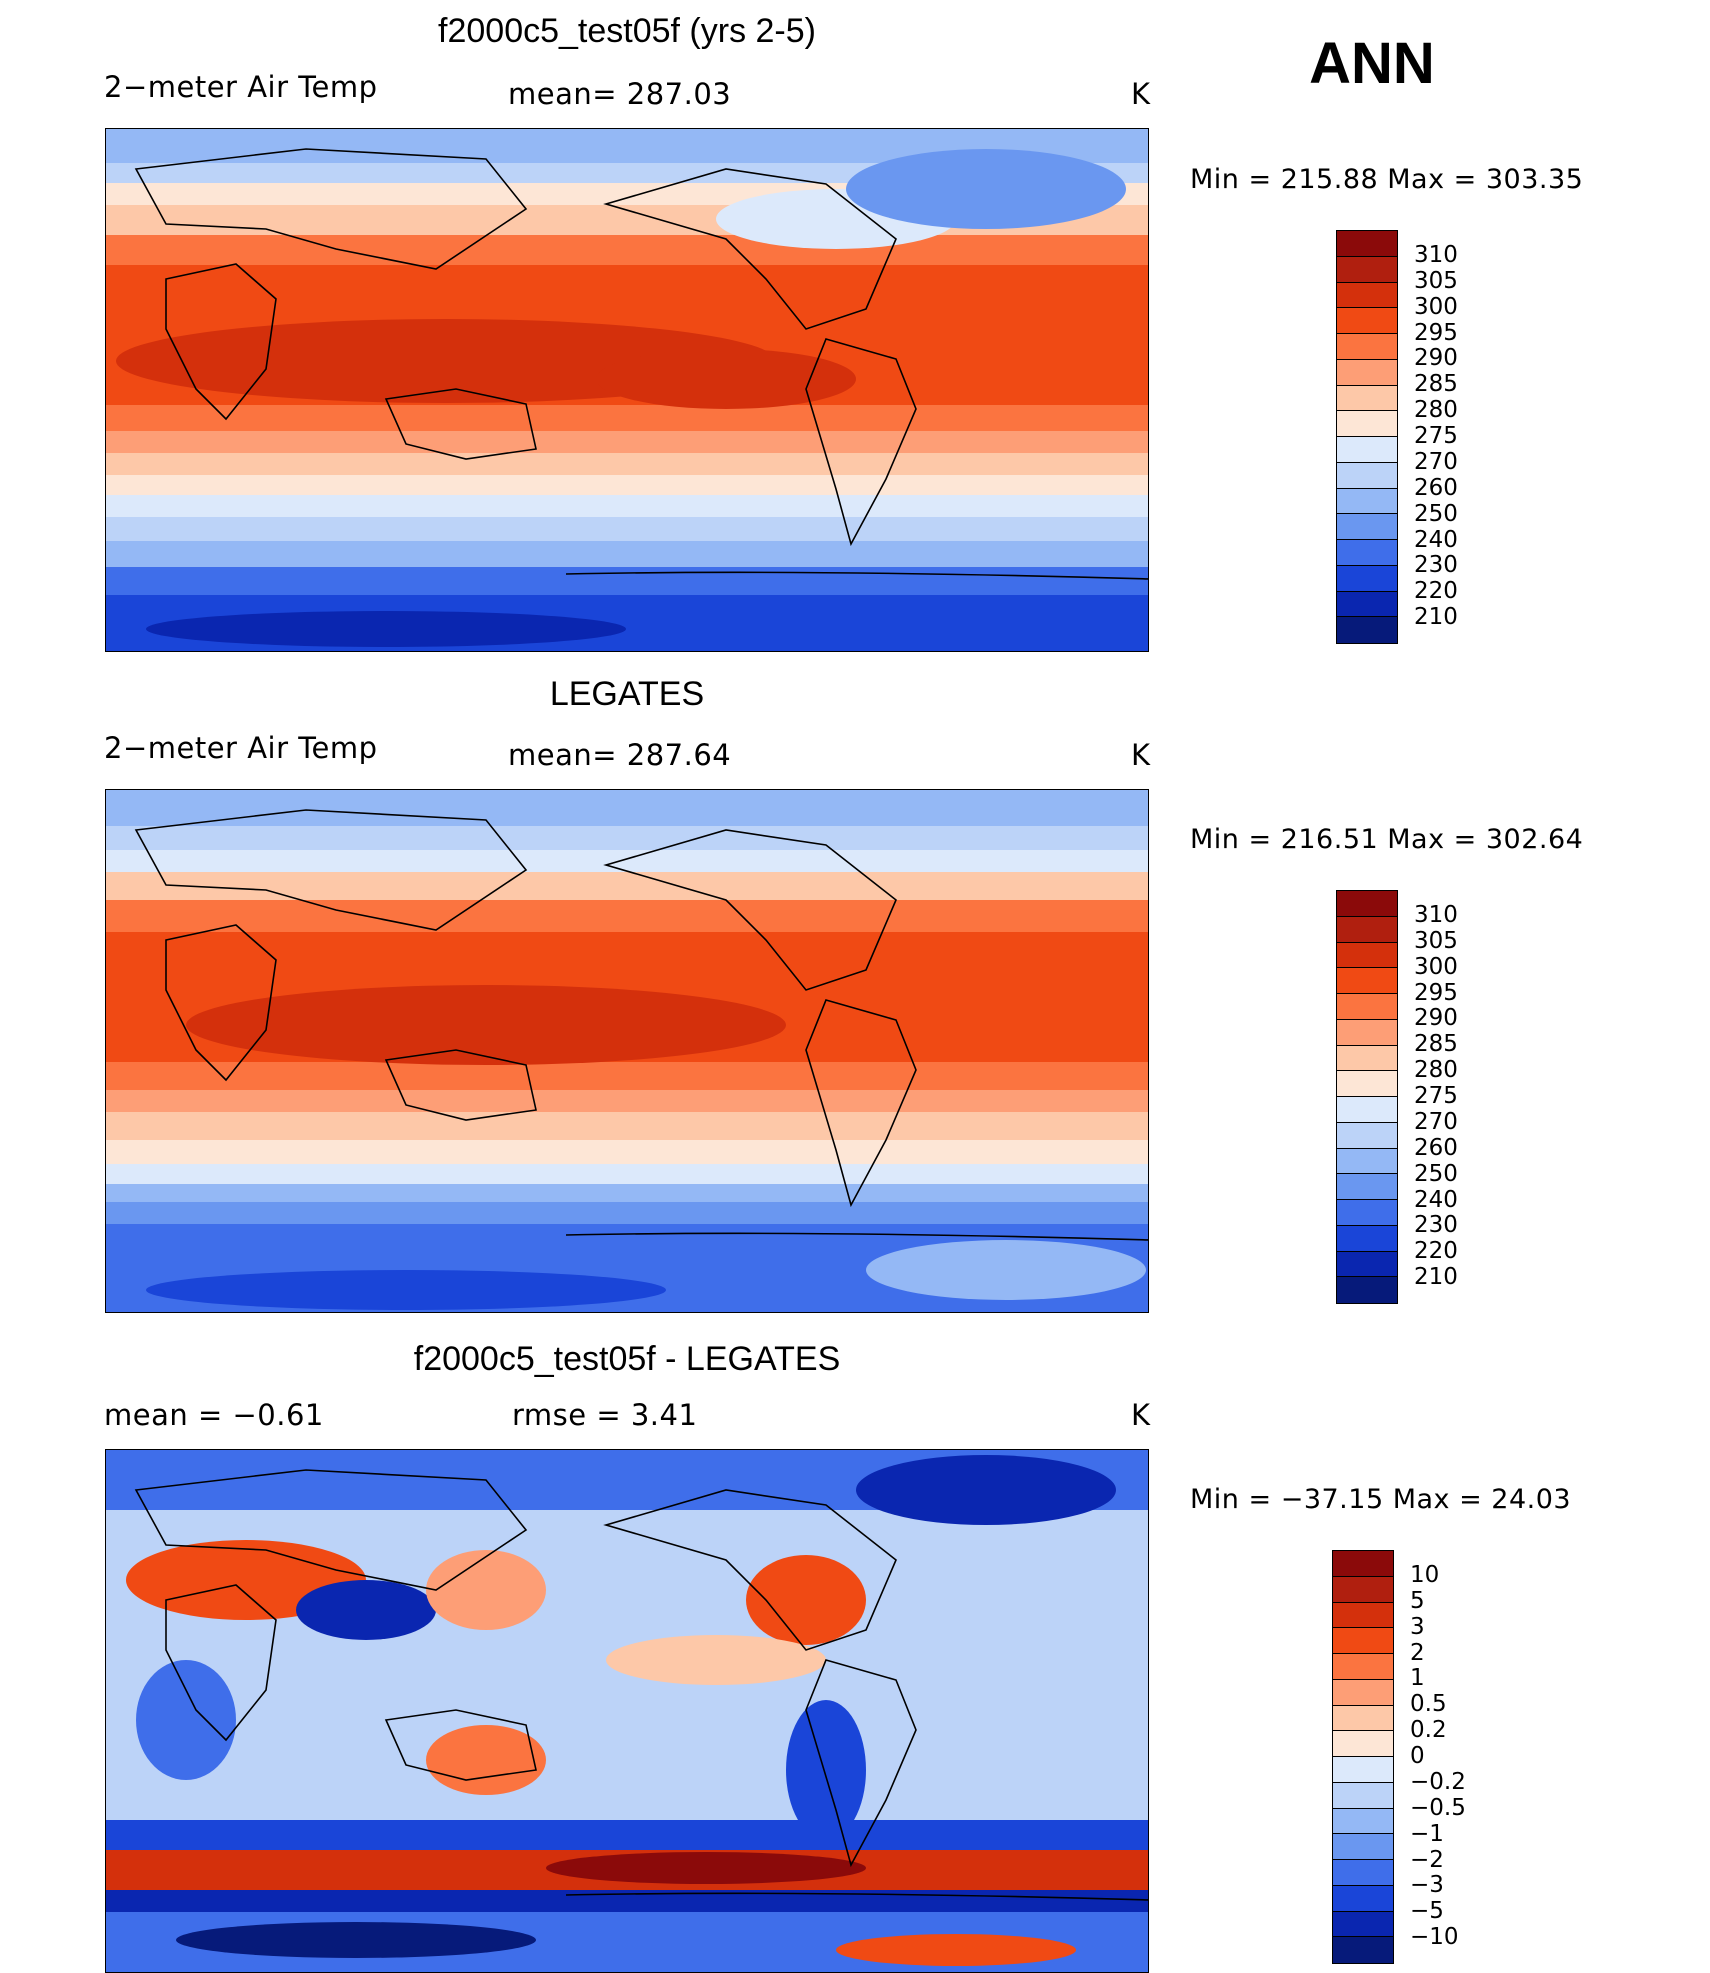 The width and height of the screenshot is (1710, 1973). What do you see at coordinates (1141, 755) in the screenshot?
I see `panel2-units-label: K` at bounding box center [1141, 755].